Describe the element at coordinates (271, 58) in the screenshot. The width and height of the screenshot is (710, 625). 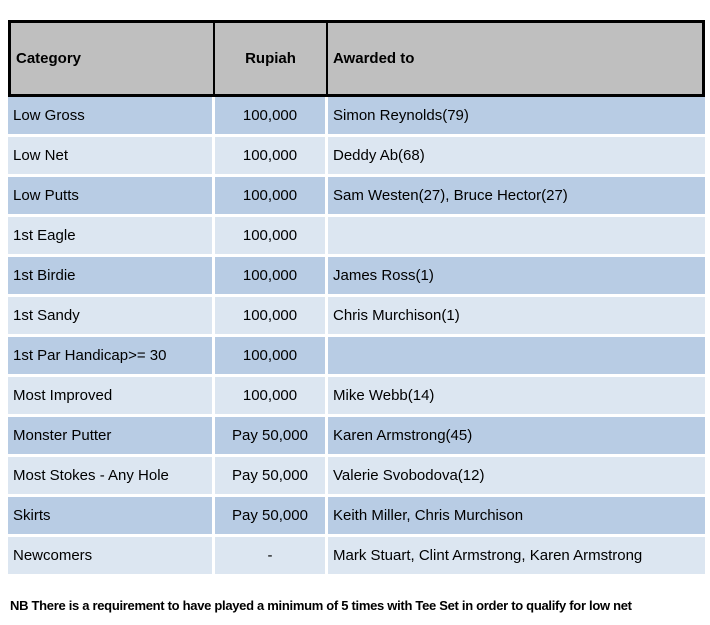
I see `header-rupiah: Rupiah` at that location.